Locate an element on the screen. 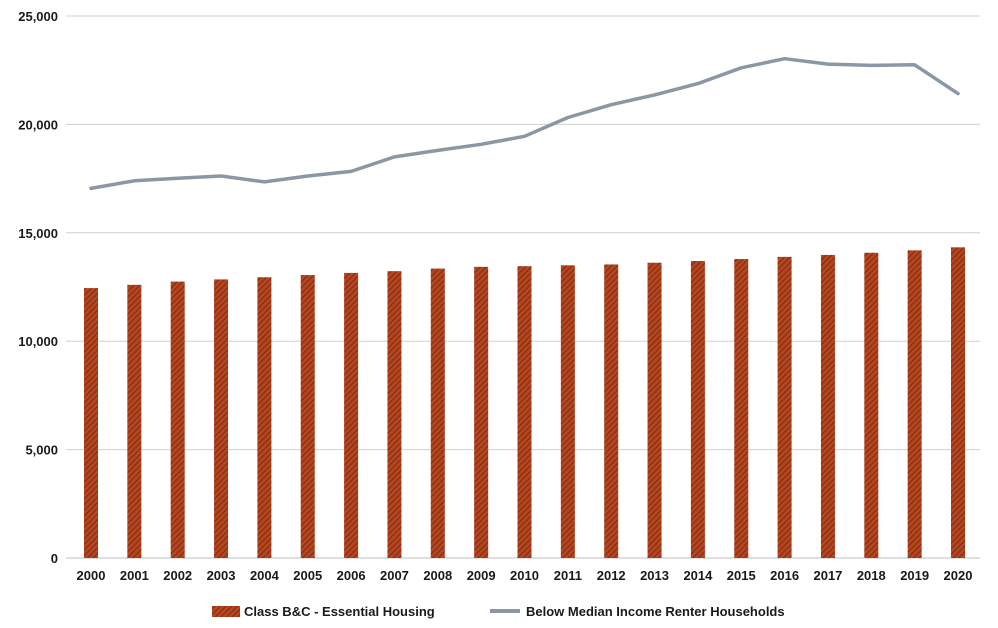 Image resolution: width=998 pixels, height=628 pixels. x-tick-label: 2002 is located at coordinates (177, 575).